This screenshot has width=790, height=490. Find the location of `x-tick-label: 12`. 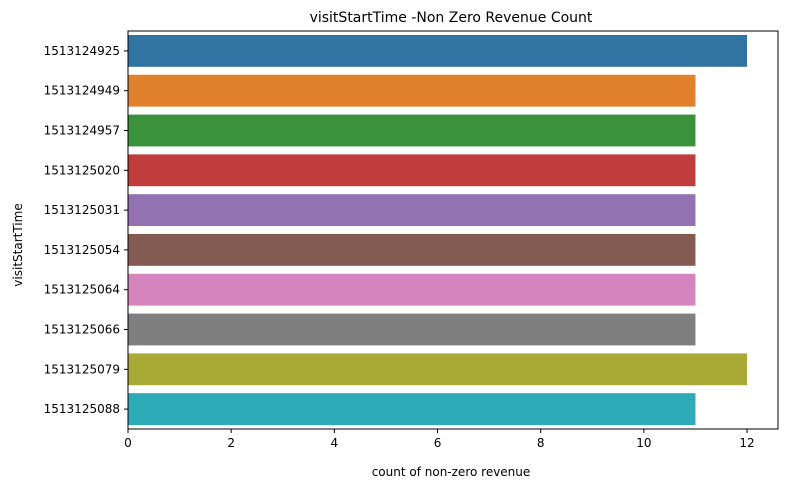

x-tick-label: 12 is located at coordinates (746, 443).